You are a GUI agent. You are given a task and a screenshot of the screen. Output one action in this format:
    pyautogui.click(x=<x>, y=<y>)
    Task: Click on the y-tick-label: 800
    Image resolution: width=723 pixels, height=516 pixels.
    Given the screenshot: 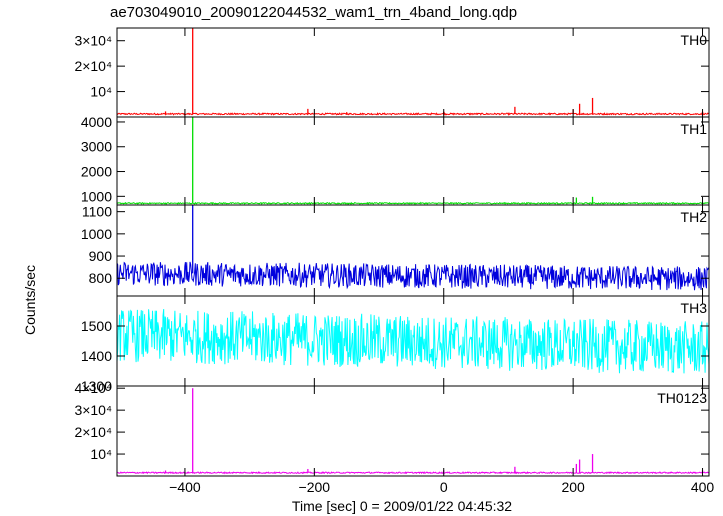 What is the action you would take?
    pyautogui.click(x=101, y=278)
    